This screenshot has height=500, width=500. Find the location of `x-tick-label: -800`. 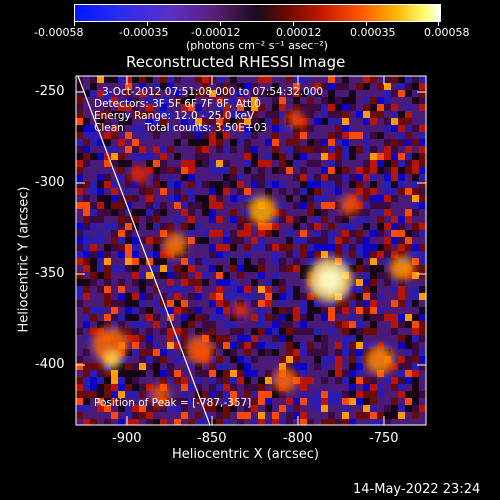

x-tick-label: -800 is located at coordinates (298, 438).